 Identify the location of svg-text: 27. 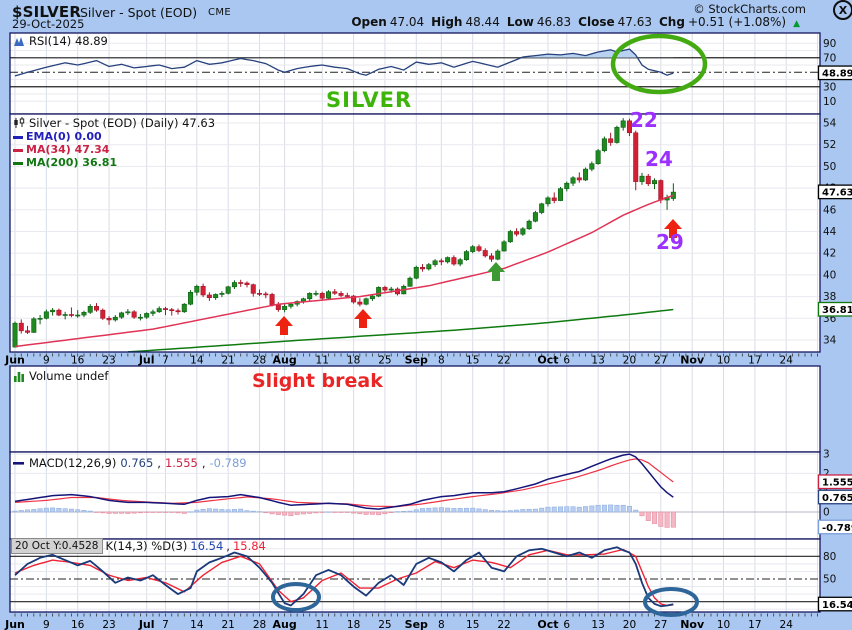
(660, 624).